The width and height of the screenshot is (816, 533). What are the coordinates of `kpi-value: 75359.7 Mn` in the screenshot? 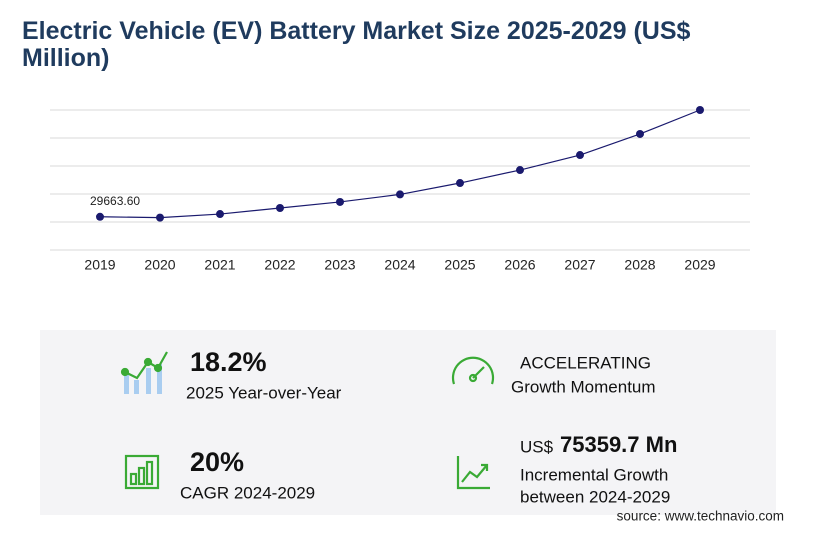 It's located at (618, 444).